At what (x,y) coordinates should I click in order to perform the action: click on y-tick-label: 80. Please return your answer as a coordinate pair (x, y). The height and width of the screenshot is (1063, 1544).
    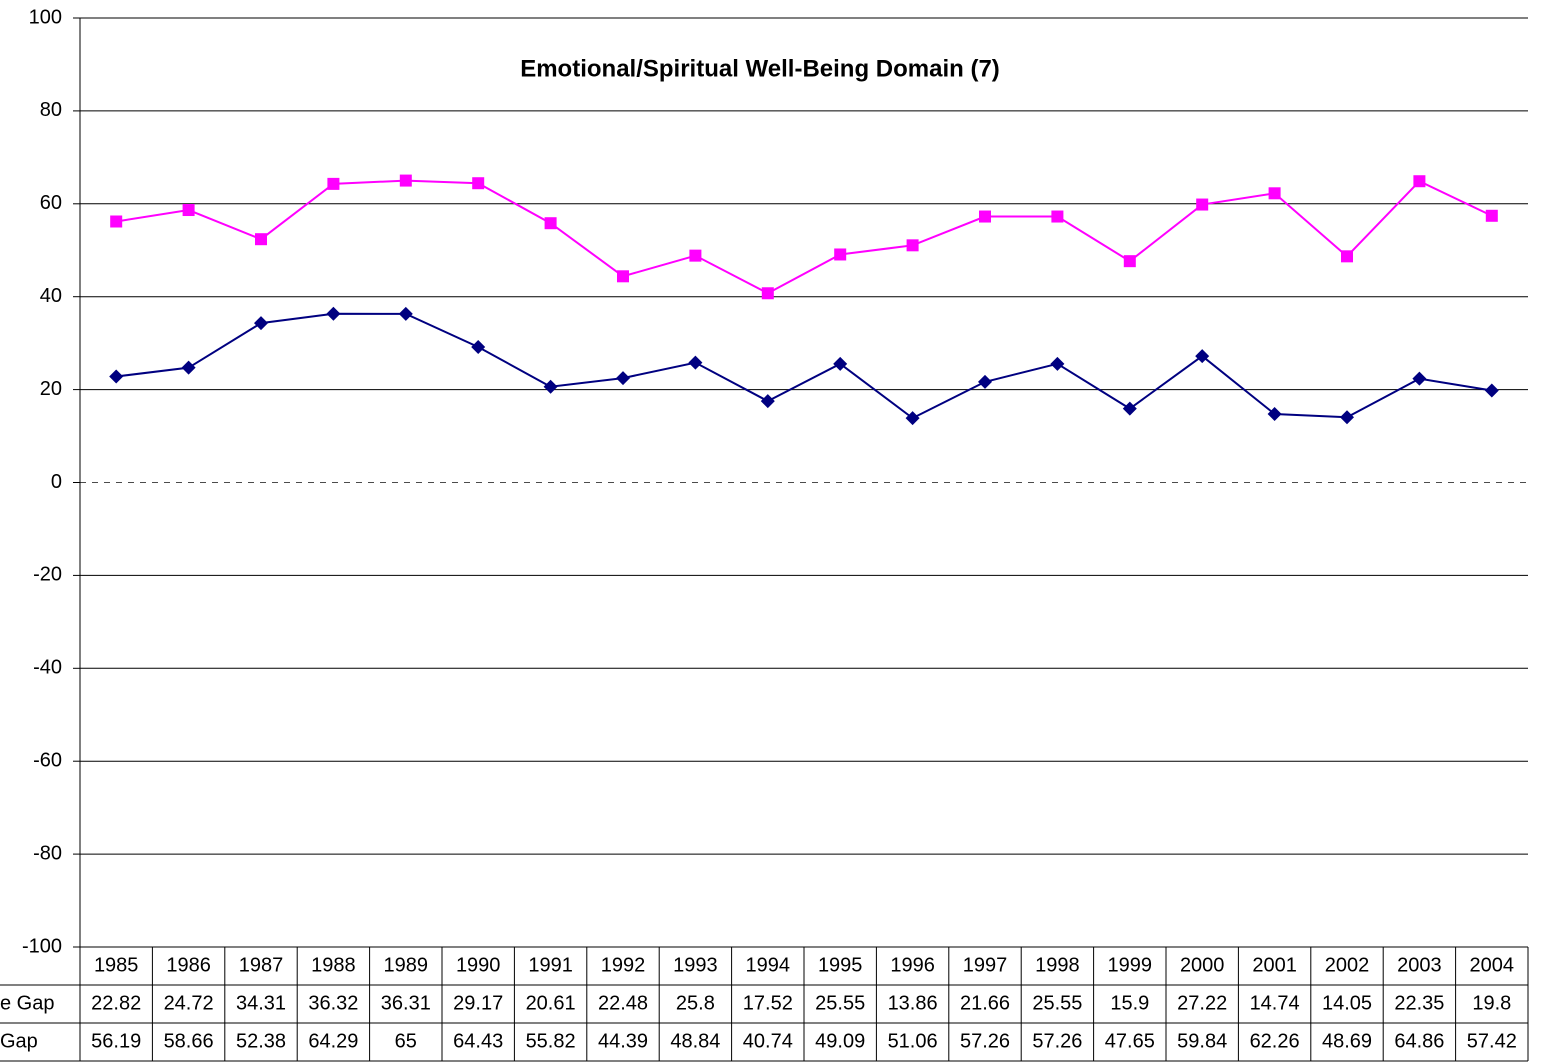
    Looking at the image, I should click on (51, 110).